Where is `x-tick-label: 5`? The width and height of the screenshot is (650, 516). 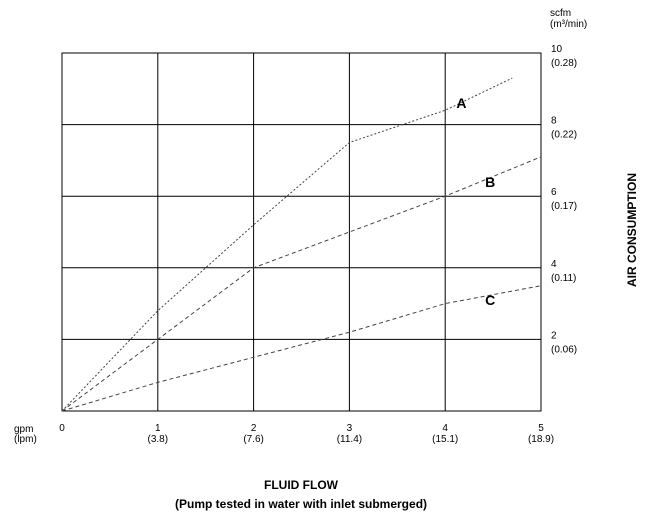
x-tick-label: 5 is located at coordinates (541, 428).